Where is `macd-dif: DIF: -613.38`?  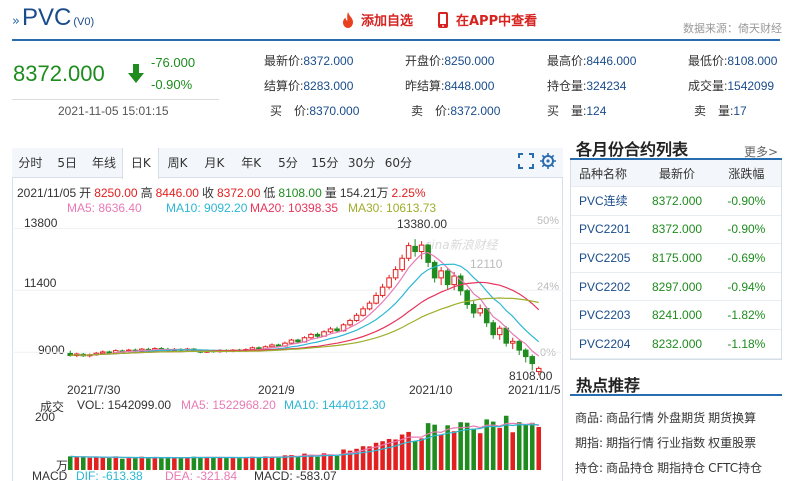
macd-dif: DIF: -613.38 is located at coordinates (109, 475).